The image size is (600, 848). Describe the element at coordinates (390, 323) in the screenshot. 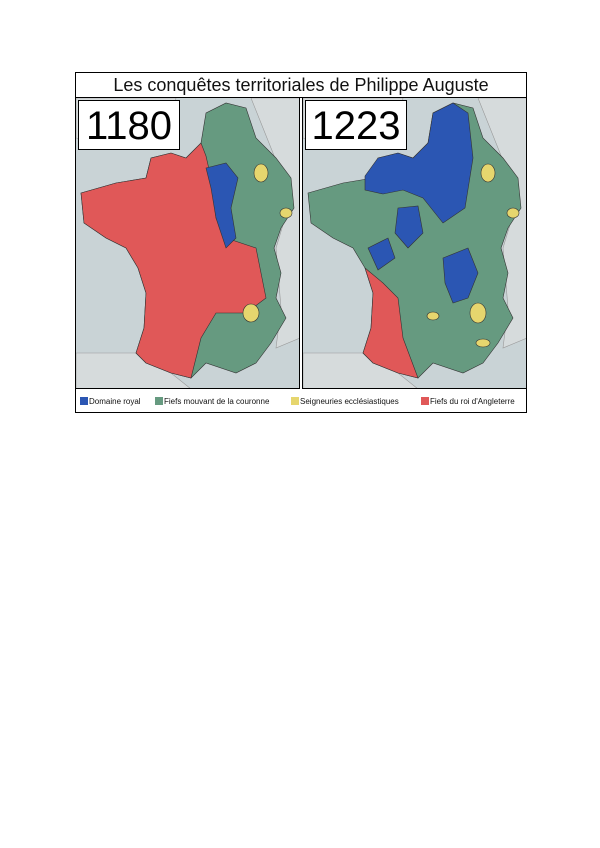

I see `english-fiefs` at that location.